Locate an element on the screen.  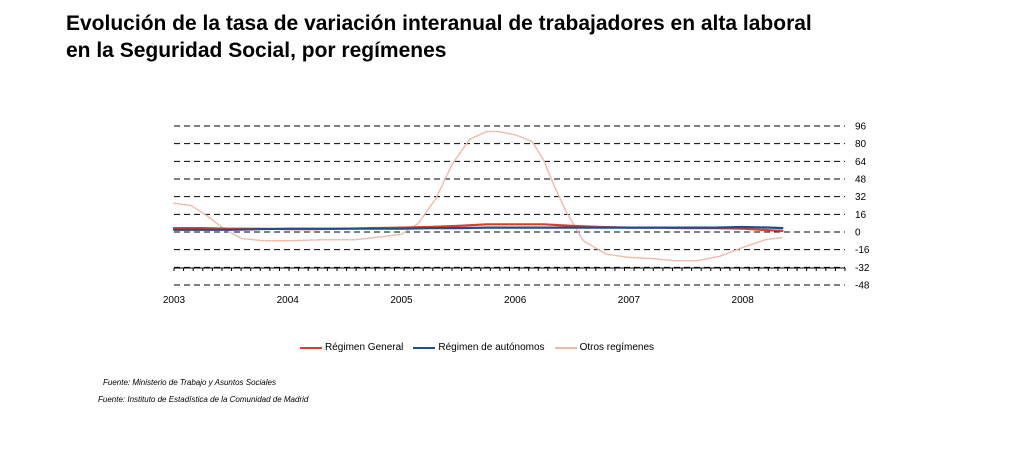
y-tick-label-96: 96 is located at coordinates (861, 127).